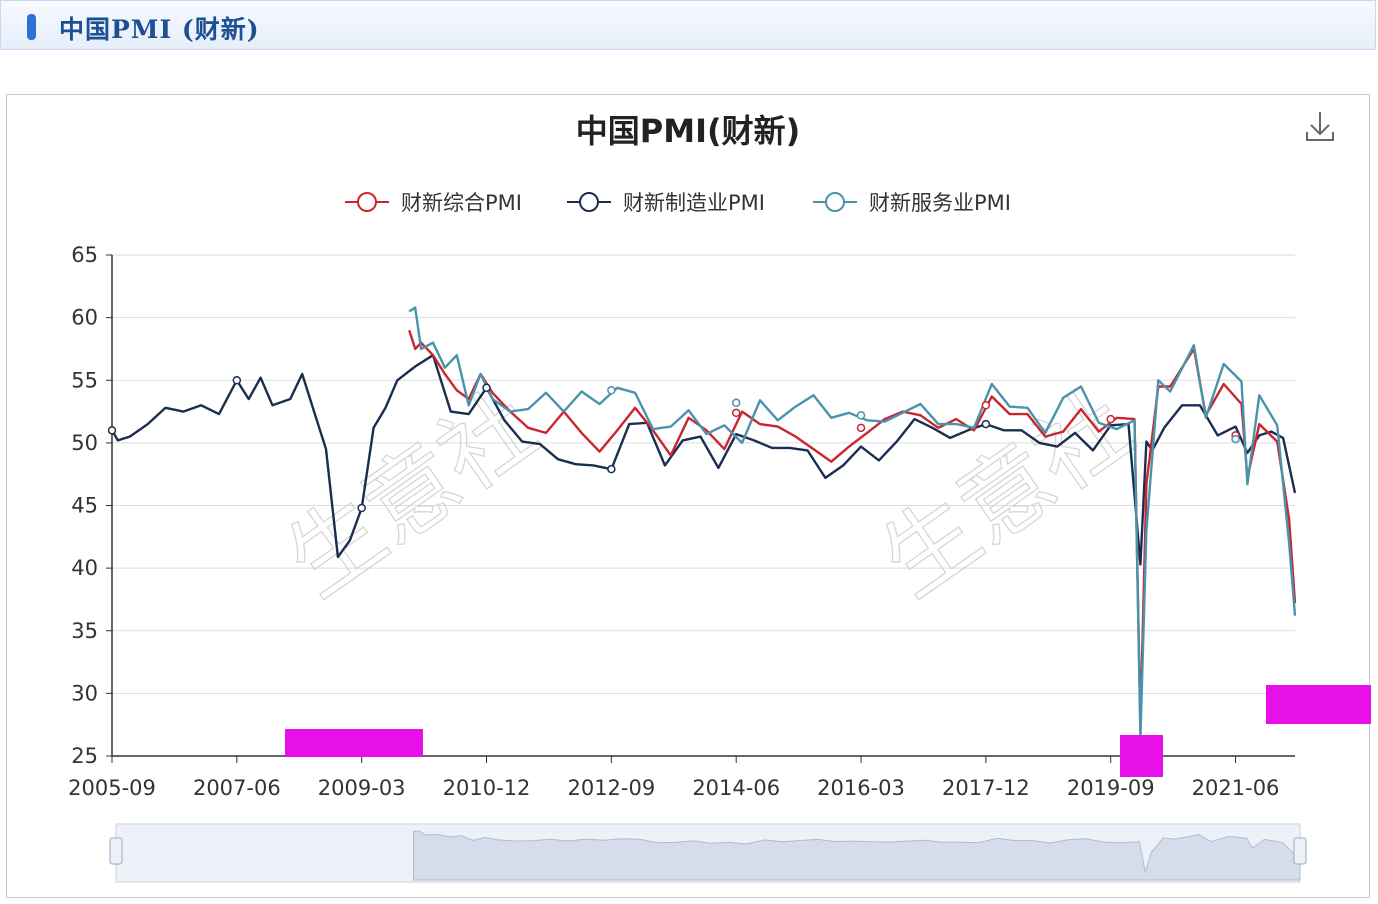 This screenshot has height=904, width=1378. What do you see at coordinates (857, 855) in the screenshot?
I see `slider-overview` at bounding box center [857, 855].